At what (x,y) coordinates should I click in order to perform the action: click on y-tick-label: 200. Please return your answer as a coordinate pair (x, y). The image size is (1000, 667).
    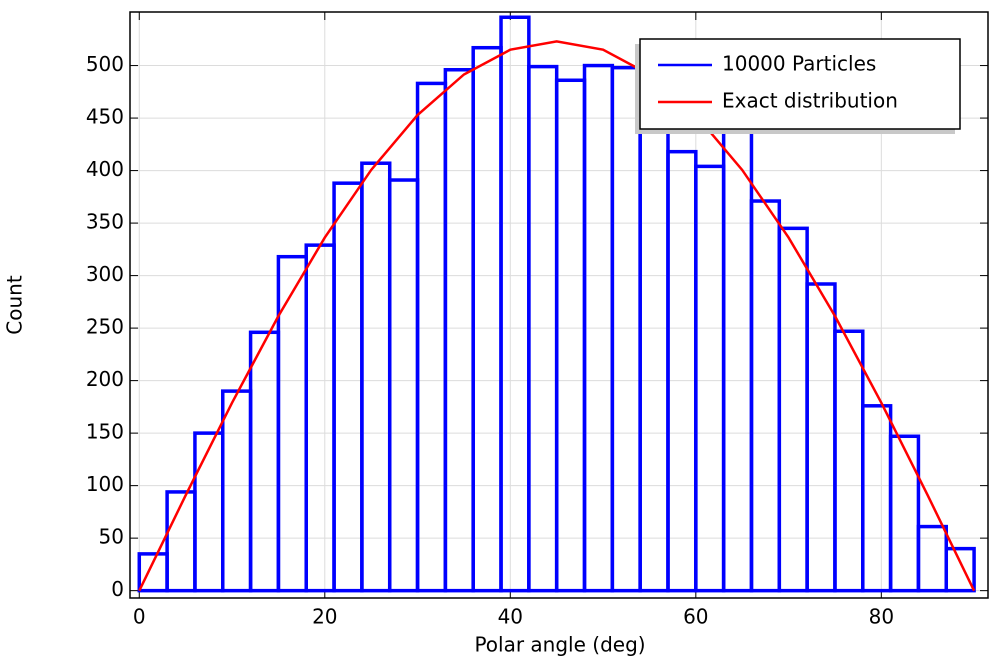
    Looking at the image, I should click on (105, 379).